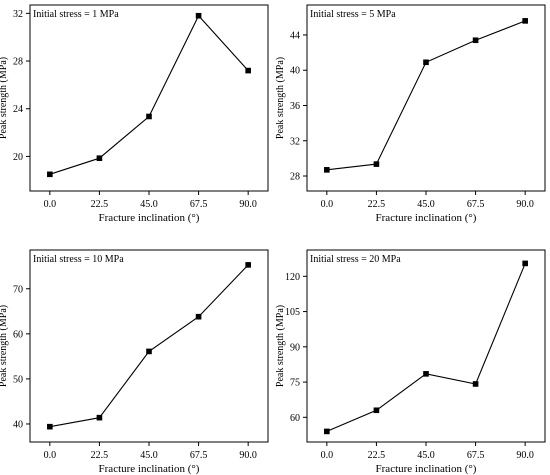 The width and height of the screenshot is (550, 475). What do you see at coordinates (295, 347) in the screenshot?
I see `y-tick-label: 90` at bounding box center [295, 347].